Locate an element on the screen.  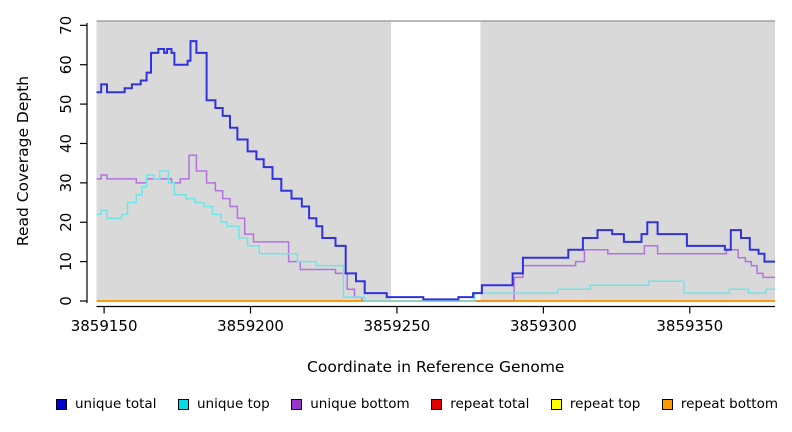
x-tick-label: 3859150 is located at coordinates (104, 326).